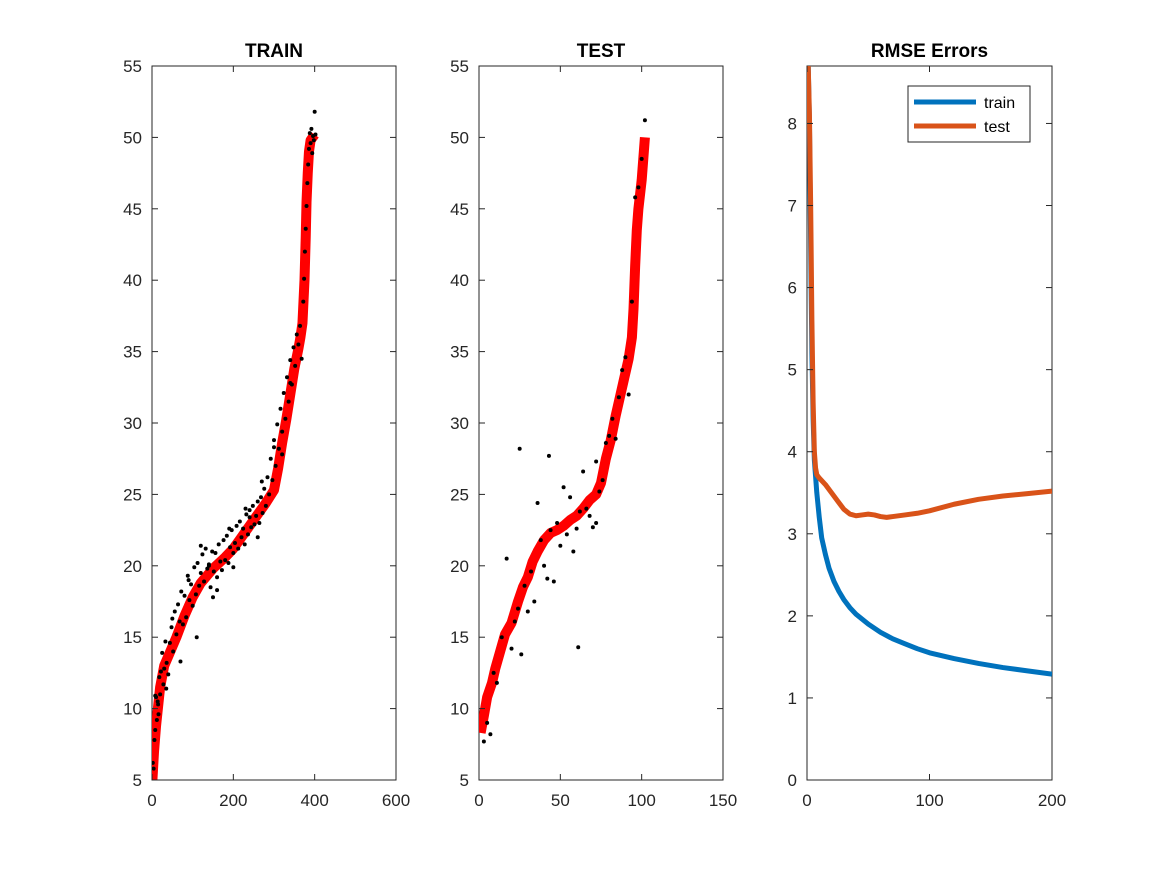 This screenshot has width=1167, height=875. I want to click on y-tick-label: 15, so click(132, 637).